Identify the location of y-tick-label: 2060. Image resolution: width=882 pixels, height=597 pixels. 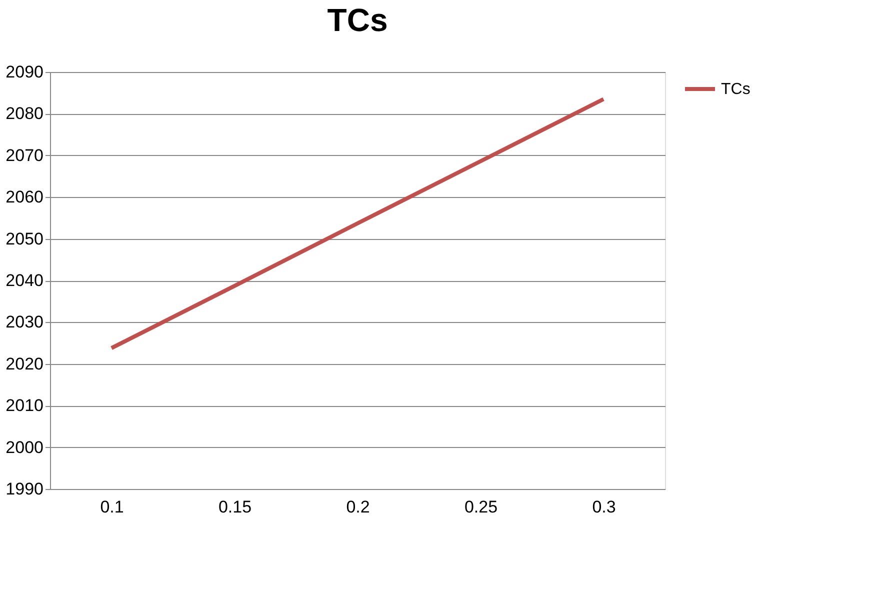
(25, 197).